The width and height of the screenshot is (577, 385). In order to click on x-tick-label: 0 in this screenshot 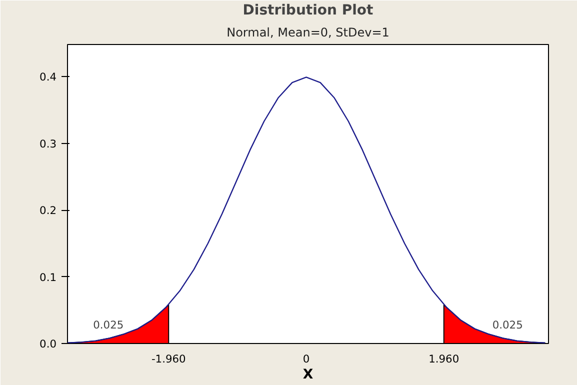, I will do `click(306, 359)`.